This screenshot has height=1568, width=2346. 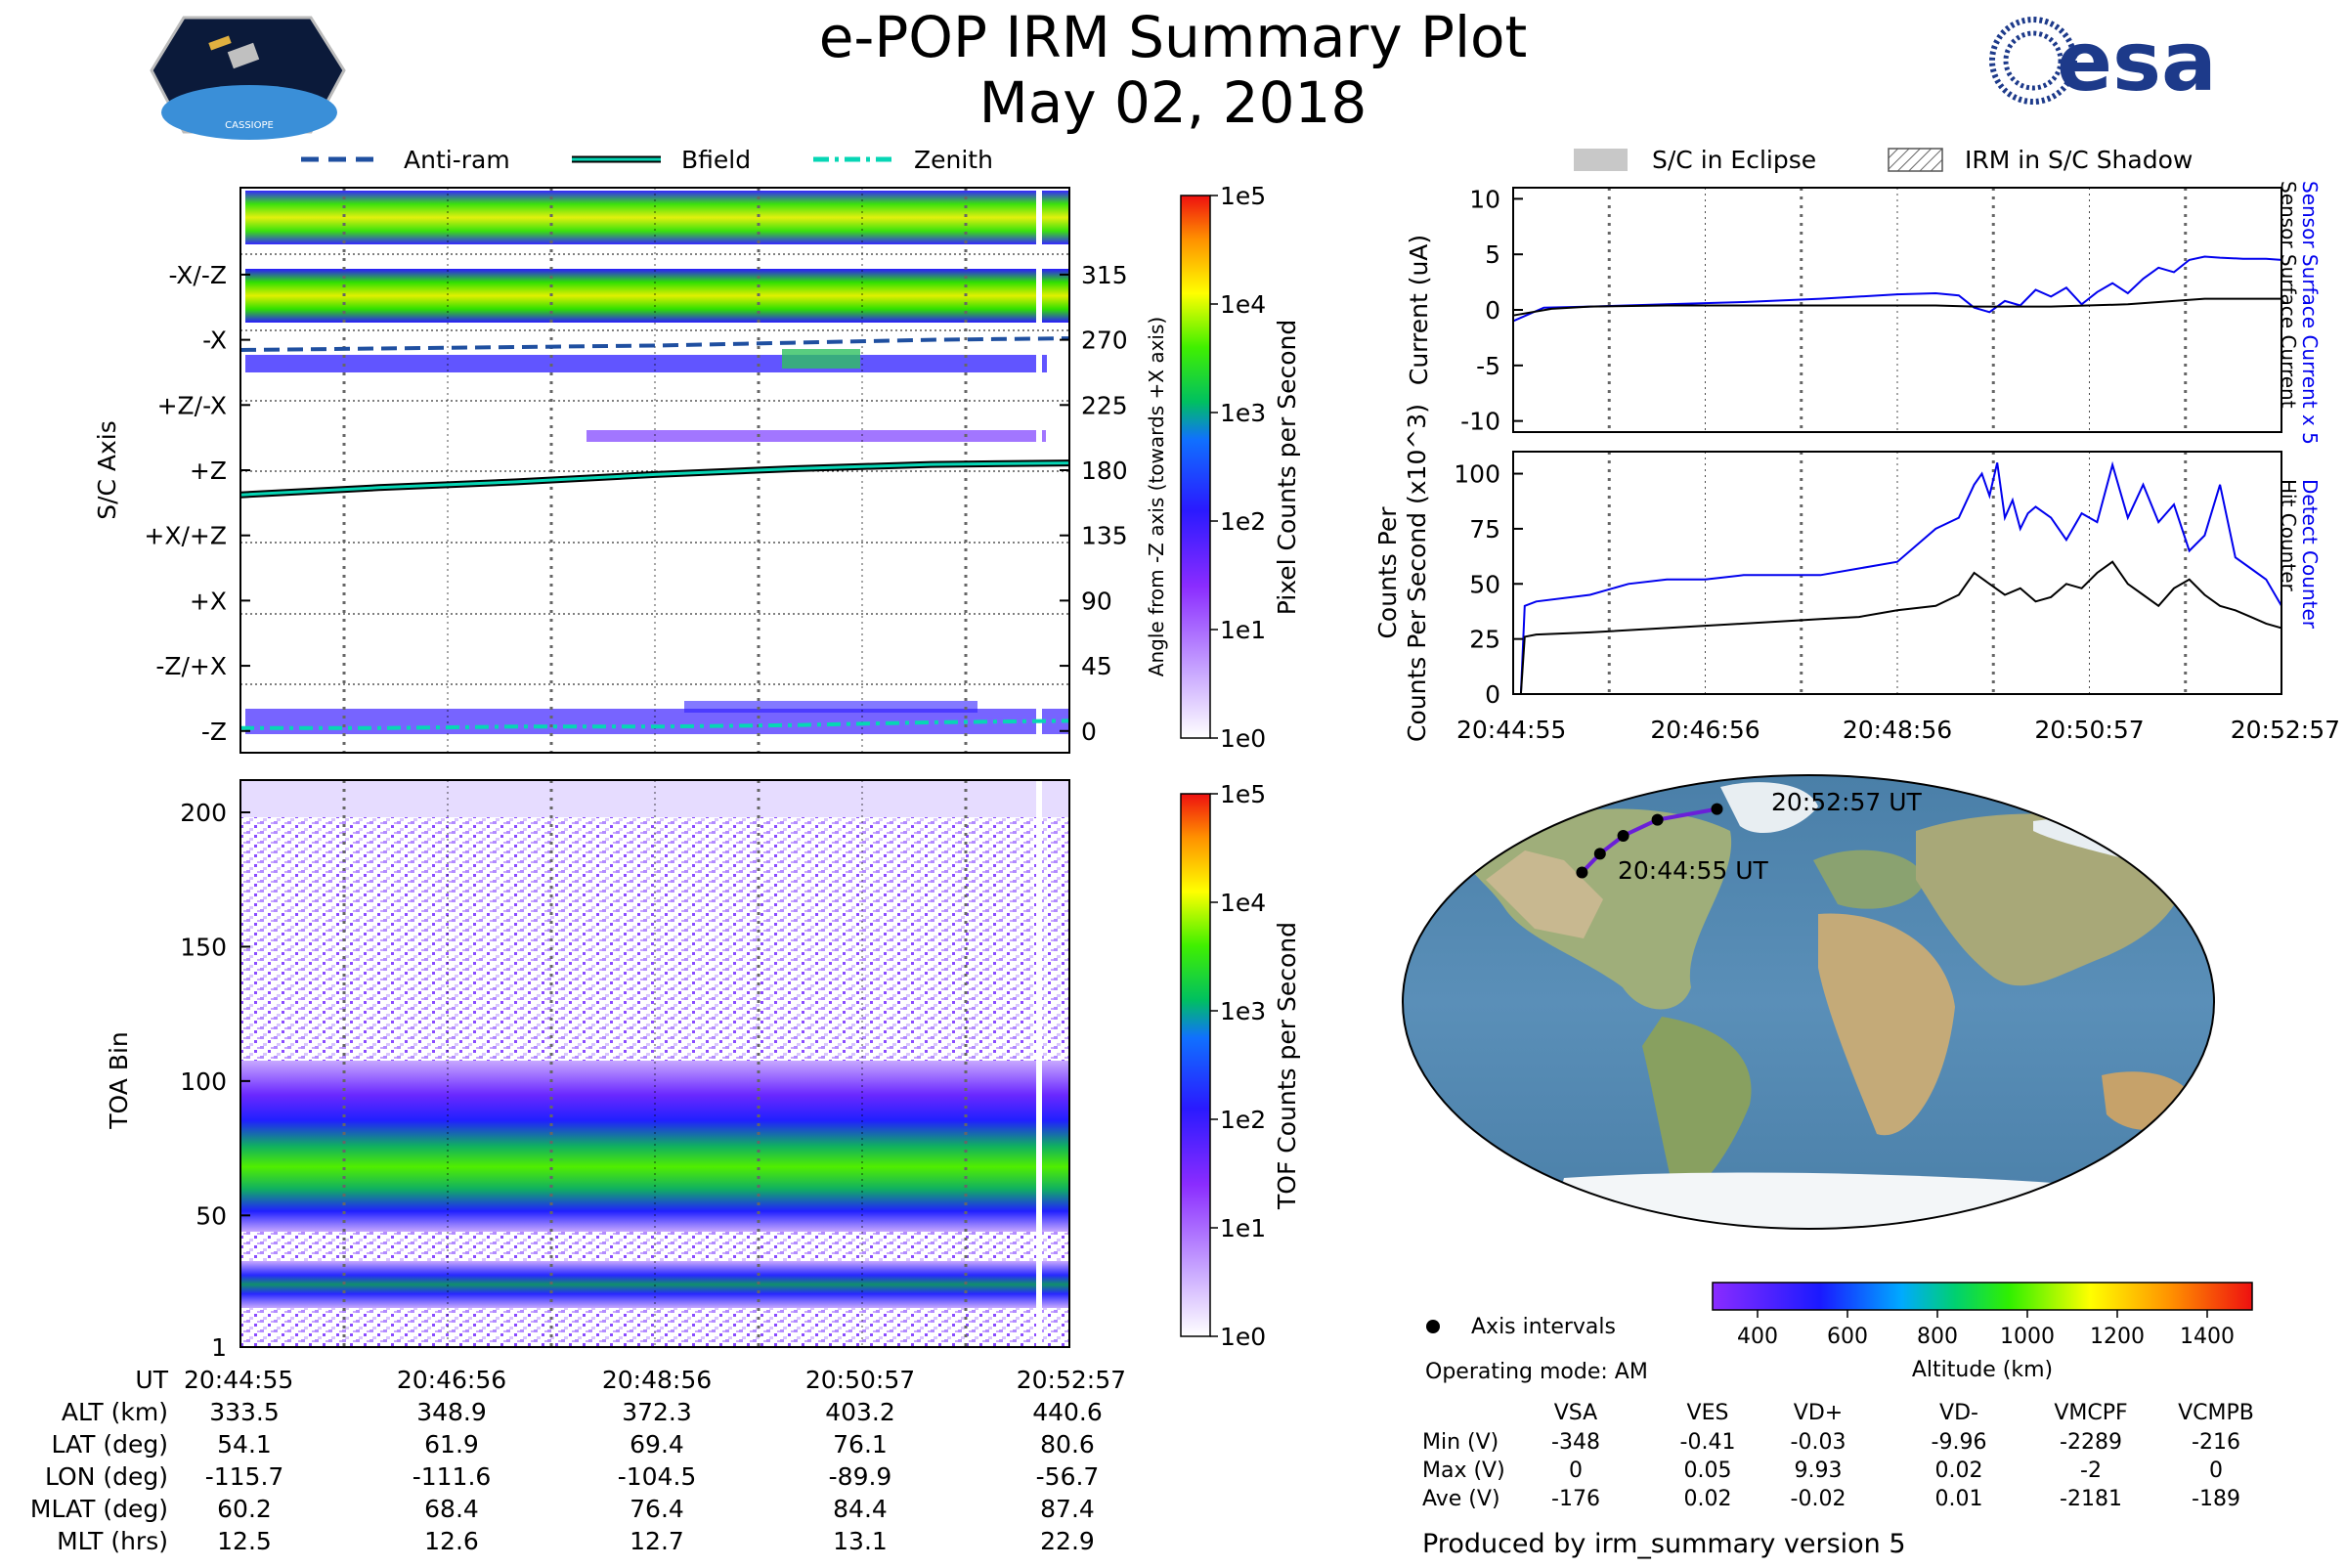 I want to click on operating-mode: Operating mode: AM, so click(x=1537, y=1372).